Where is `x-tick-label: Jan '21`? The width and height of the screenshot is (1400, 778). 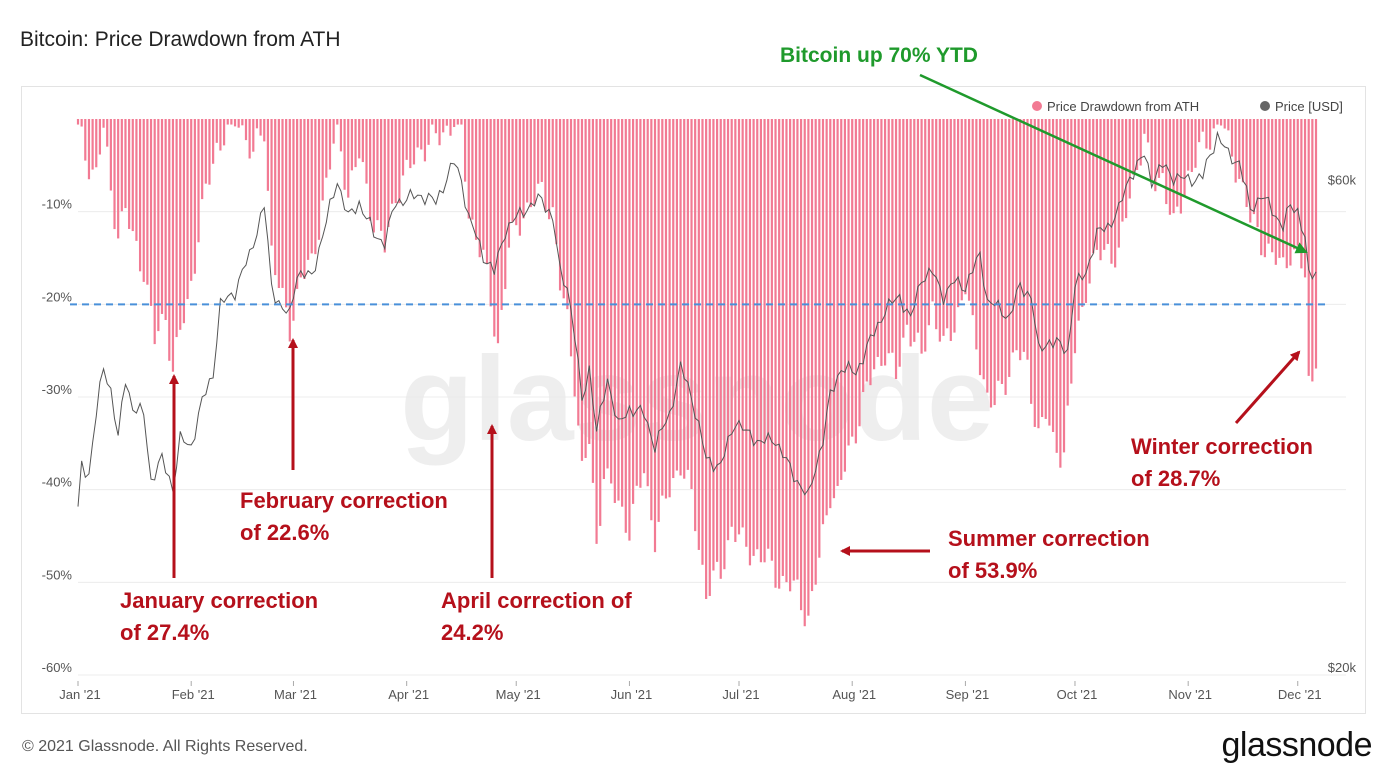 x-tick-label: Jan '21 is located at coordinates (80, 694).